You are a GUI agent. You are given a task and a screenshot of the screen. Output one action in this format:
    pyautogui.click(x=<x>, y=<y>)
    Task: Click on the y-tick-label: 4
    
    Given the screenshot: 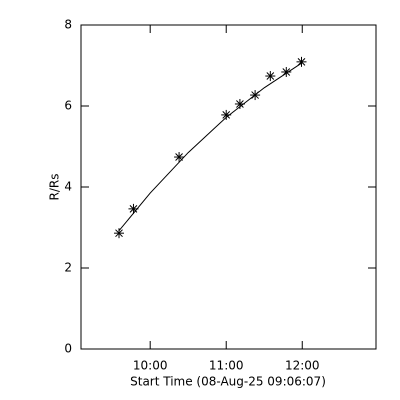 What is the action you would take?
    pyautogui.click(x=68, y=187)
    